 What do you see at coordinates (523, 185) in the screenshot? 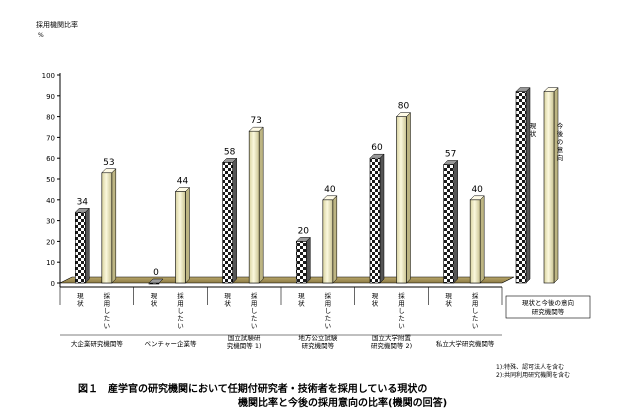
I see `legend-swatch-current` at bounding box center [523, 185].